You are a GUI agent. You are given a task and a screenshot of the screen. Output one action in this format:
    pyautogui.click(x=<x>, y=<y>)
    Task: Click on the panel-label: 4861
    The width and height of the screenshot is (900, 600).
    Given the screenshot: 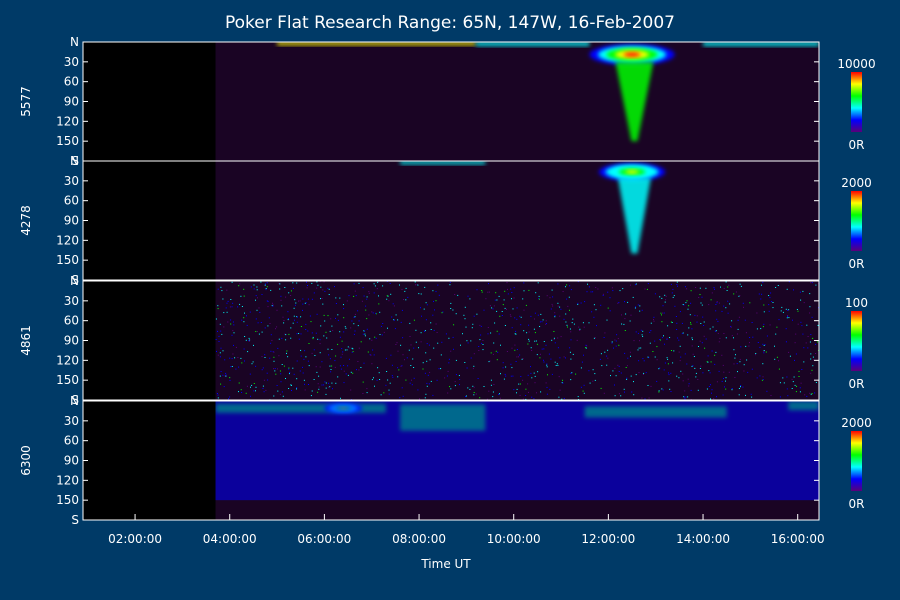 What is the action you would take?
    pyautogui.click(x=26, y=340)
    